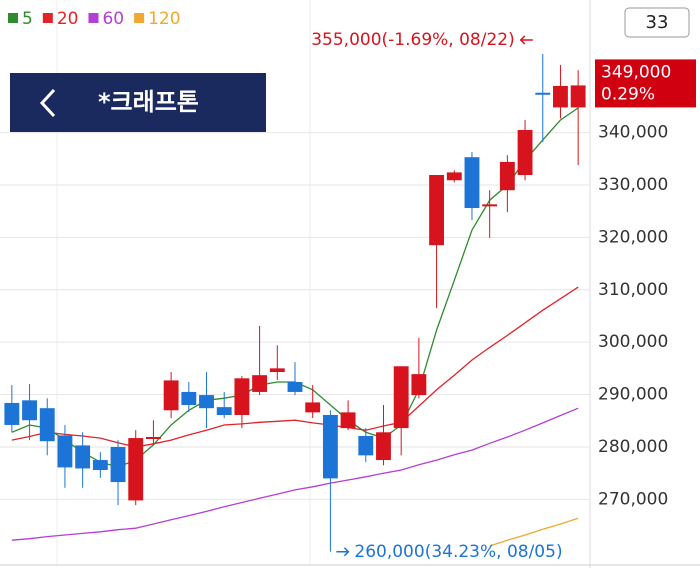 This screenshot has height=568, width=700. I want to click on annotation-label: 260,000(34.23%, 08/05), so click(458, 552).